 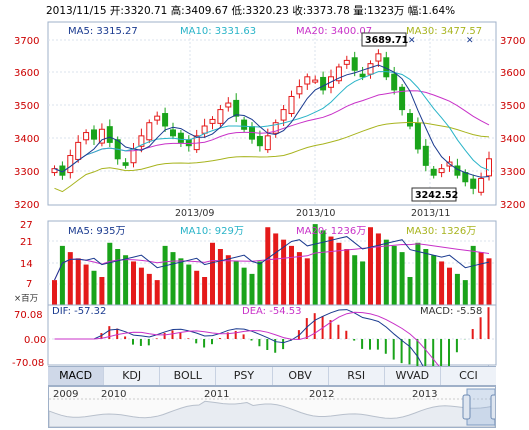 I want to click on overview-left-handle, so click(x=466, y=407).